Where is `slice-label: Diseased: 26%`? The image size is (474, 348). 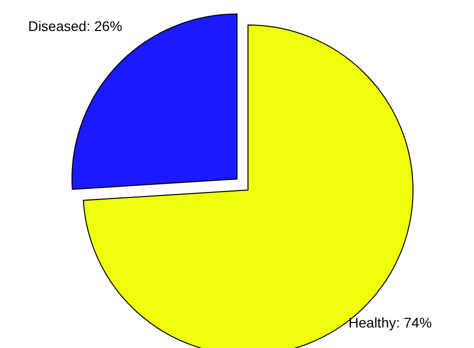 slice-label: Diseased: 26% is located at coordinates (75, 26).